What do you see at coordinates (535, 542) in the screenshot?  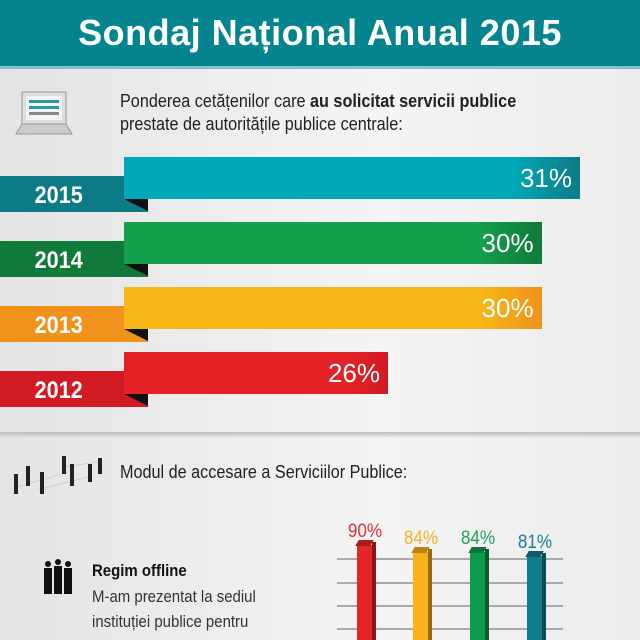 I see `column-value-label: 81%` at bounding box center [535, 542].